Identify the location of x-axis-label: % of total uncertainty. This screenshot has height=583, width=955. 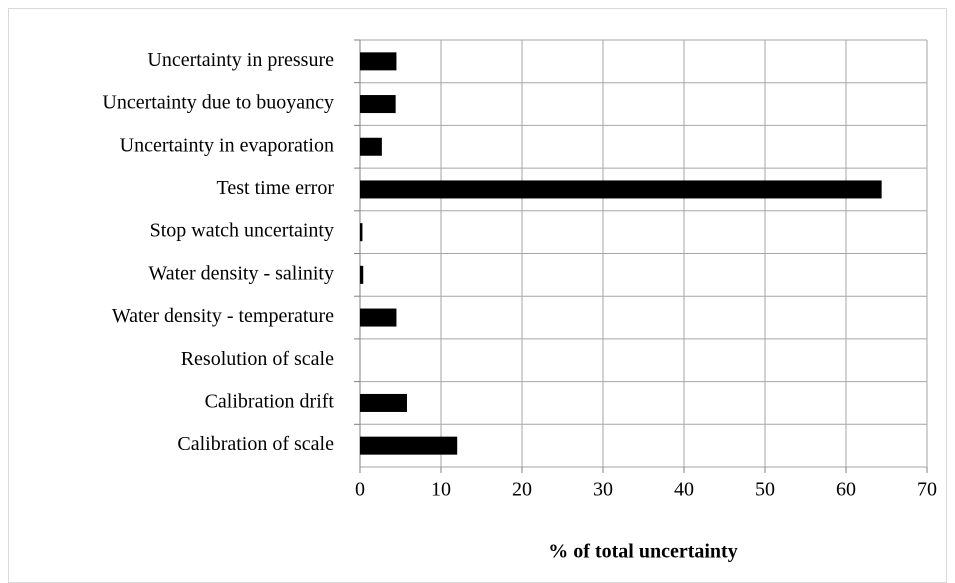
(642, 552).